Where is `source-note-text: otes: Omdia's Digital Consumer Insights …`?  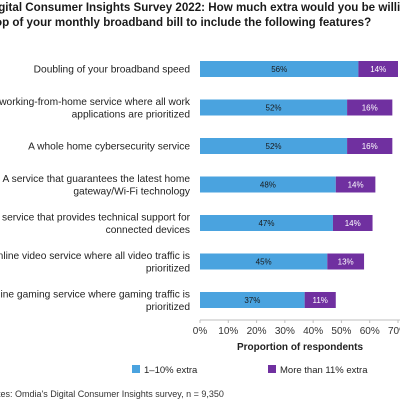
source-note-text: otes: Omdia's Digital Consumer Insights … is located at coordinates (112, 394).